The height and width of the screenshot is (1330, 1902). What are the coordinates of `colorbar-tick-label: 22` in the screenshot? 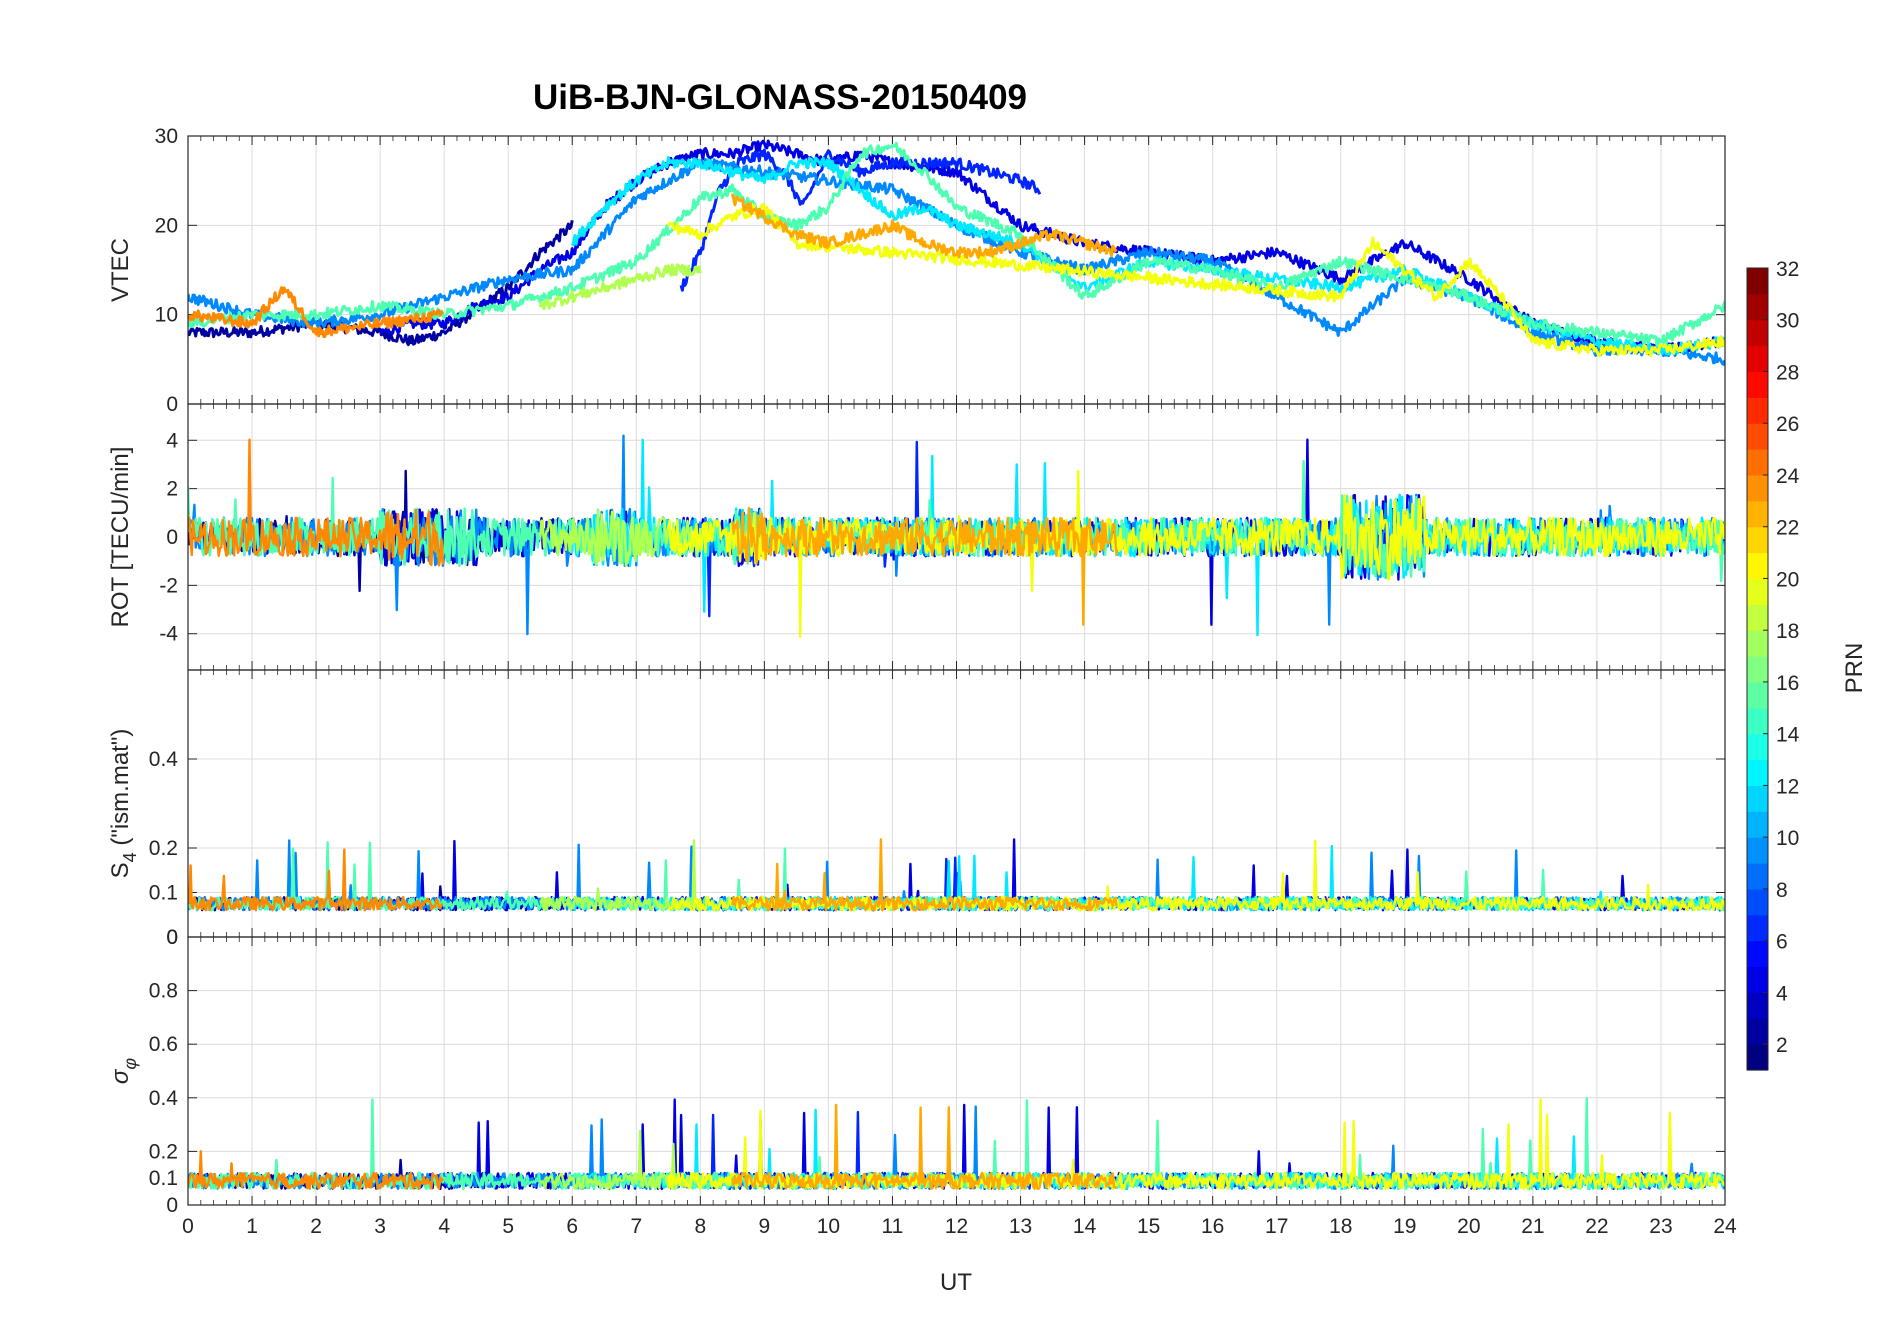 It's located at (1787, 528).